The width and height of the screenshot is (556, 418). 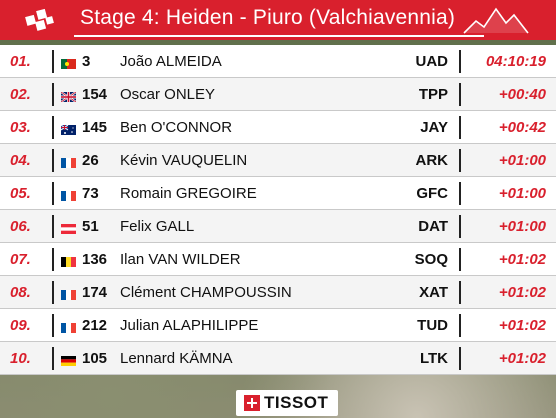 I want to click on belgium-flag-icon, so click(x=68, y=260).